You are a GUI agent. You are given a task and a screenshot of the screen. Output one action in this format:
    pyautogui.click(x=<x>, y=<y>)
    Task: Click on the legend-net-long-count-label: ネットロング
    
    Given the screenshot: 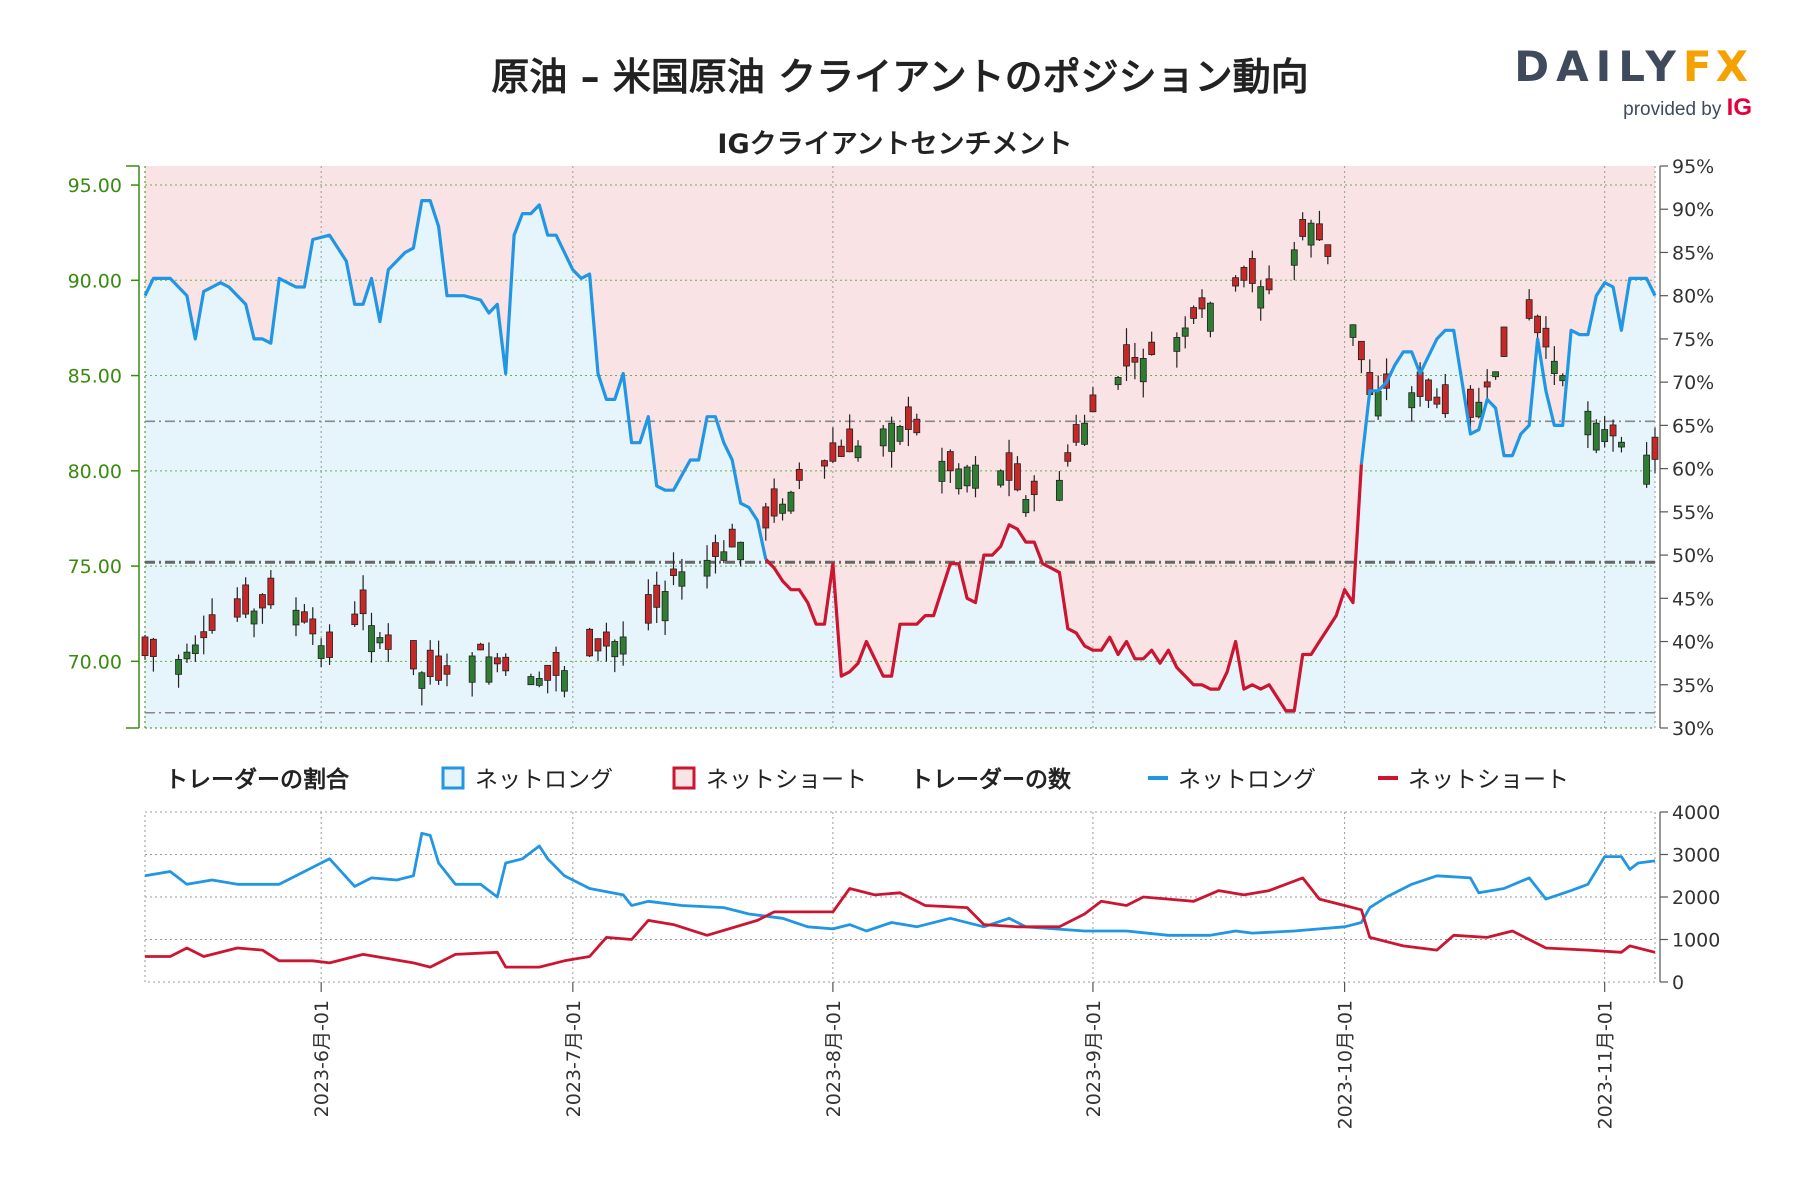 What is the action you would take?
    pyautogui.click(x=1247, y=780)
    